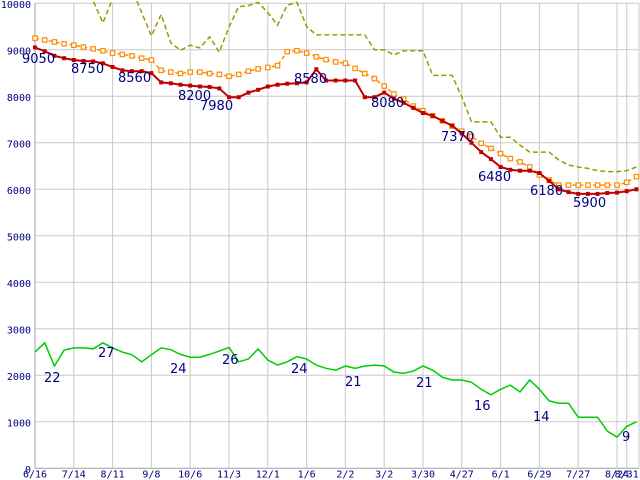 The image size is (640, 480). What do you see at coordinates (178, 369) in the screenshot?
I see `data-point-label: 24` at bounding box center [178, 369].